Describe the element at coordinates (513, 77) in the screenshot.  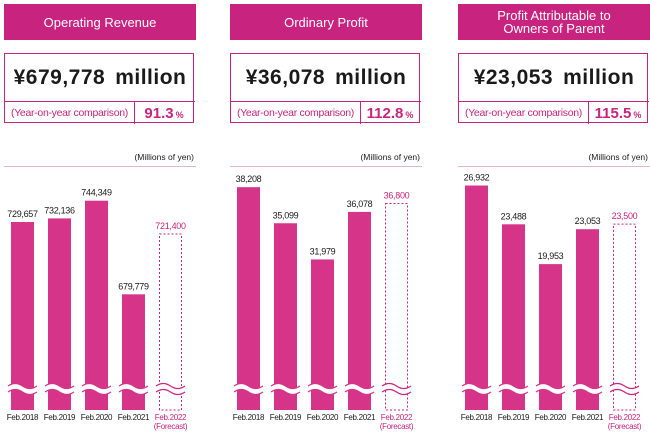
I see `amount-number: ¥23,053` at that location.